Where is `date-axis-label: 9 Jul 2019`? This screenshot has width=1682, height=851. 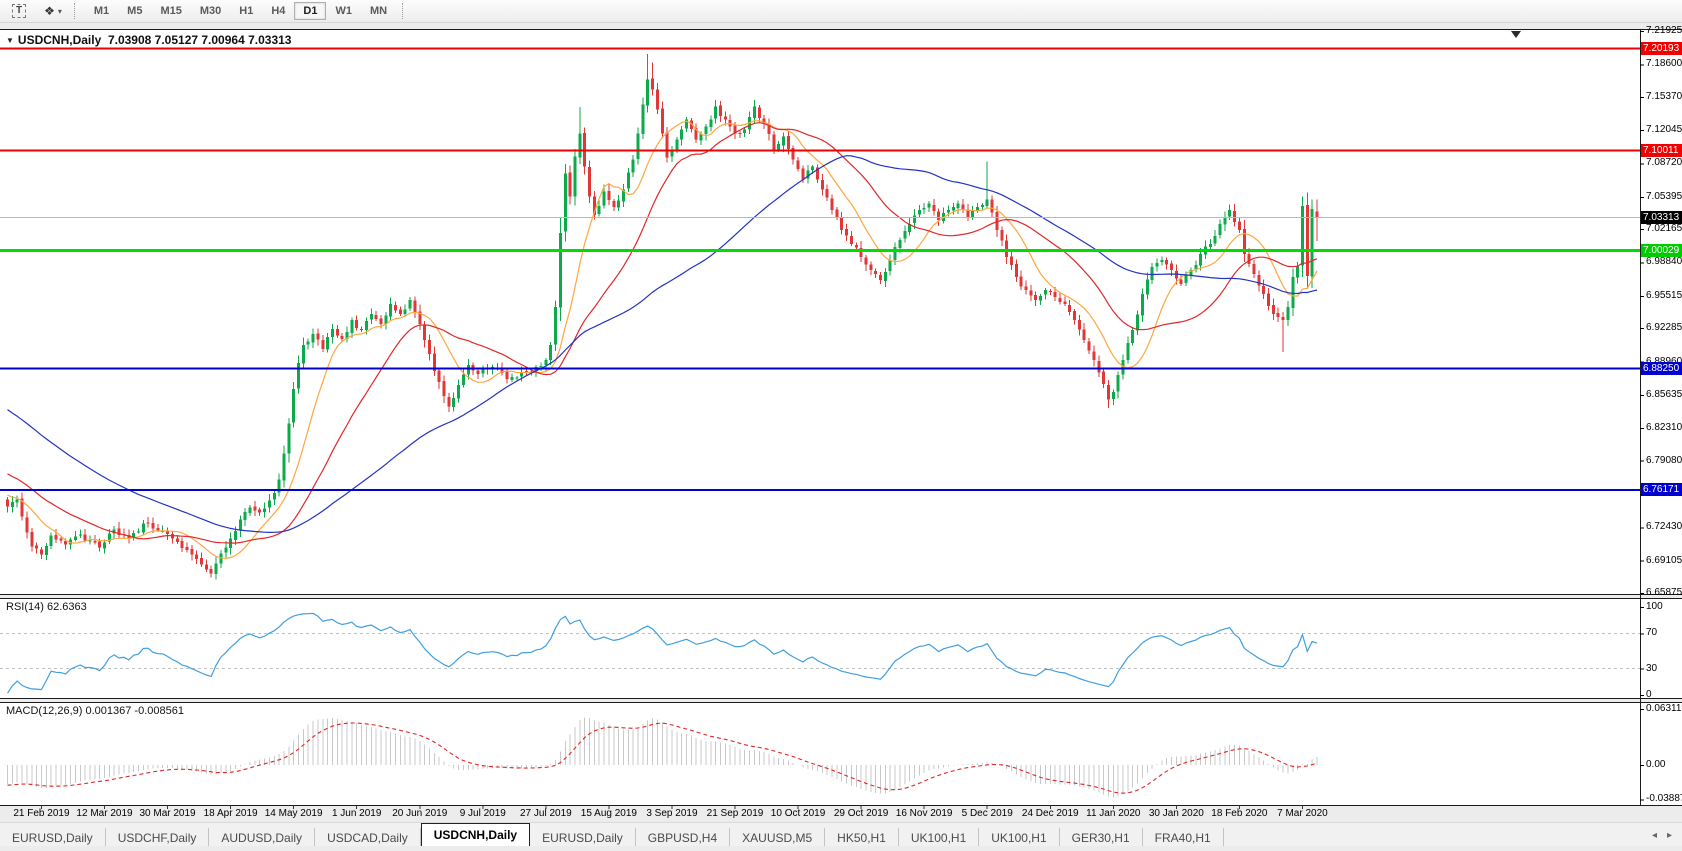
date-axis-label: 9 Jul 2019 is located at coordinates (482, 813).